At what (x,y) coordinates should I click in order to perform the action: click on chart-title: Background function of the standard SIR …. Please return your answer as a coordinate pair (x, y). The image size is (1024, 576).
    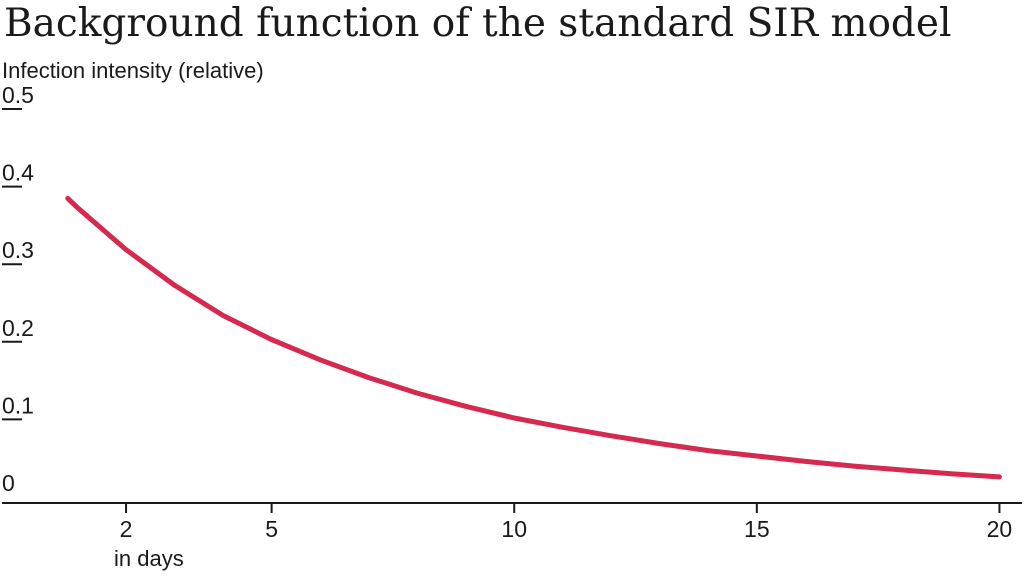
    Looking at the image, I should click on (478, 23).